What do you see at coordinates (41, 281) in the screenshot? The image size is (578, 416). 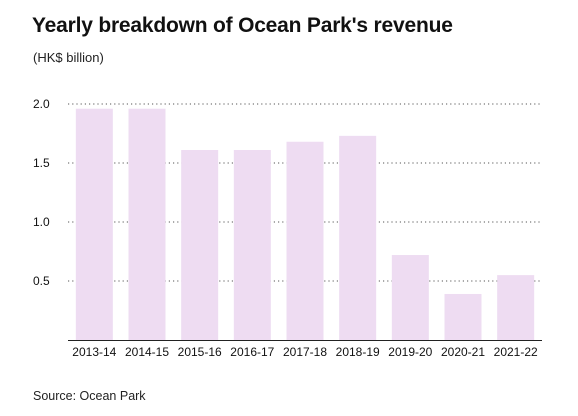 I see `y-tick-label: 0.5` at bounding box center [41, 281].